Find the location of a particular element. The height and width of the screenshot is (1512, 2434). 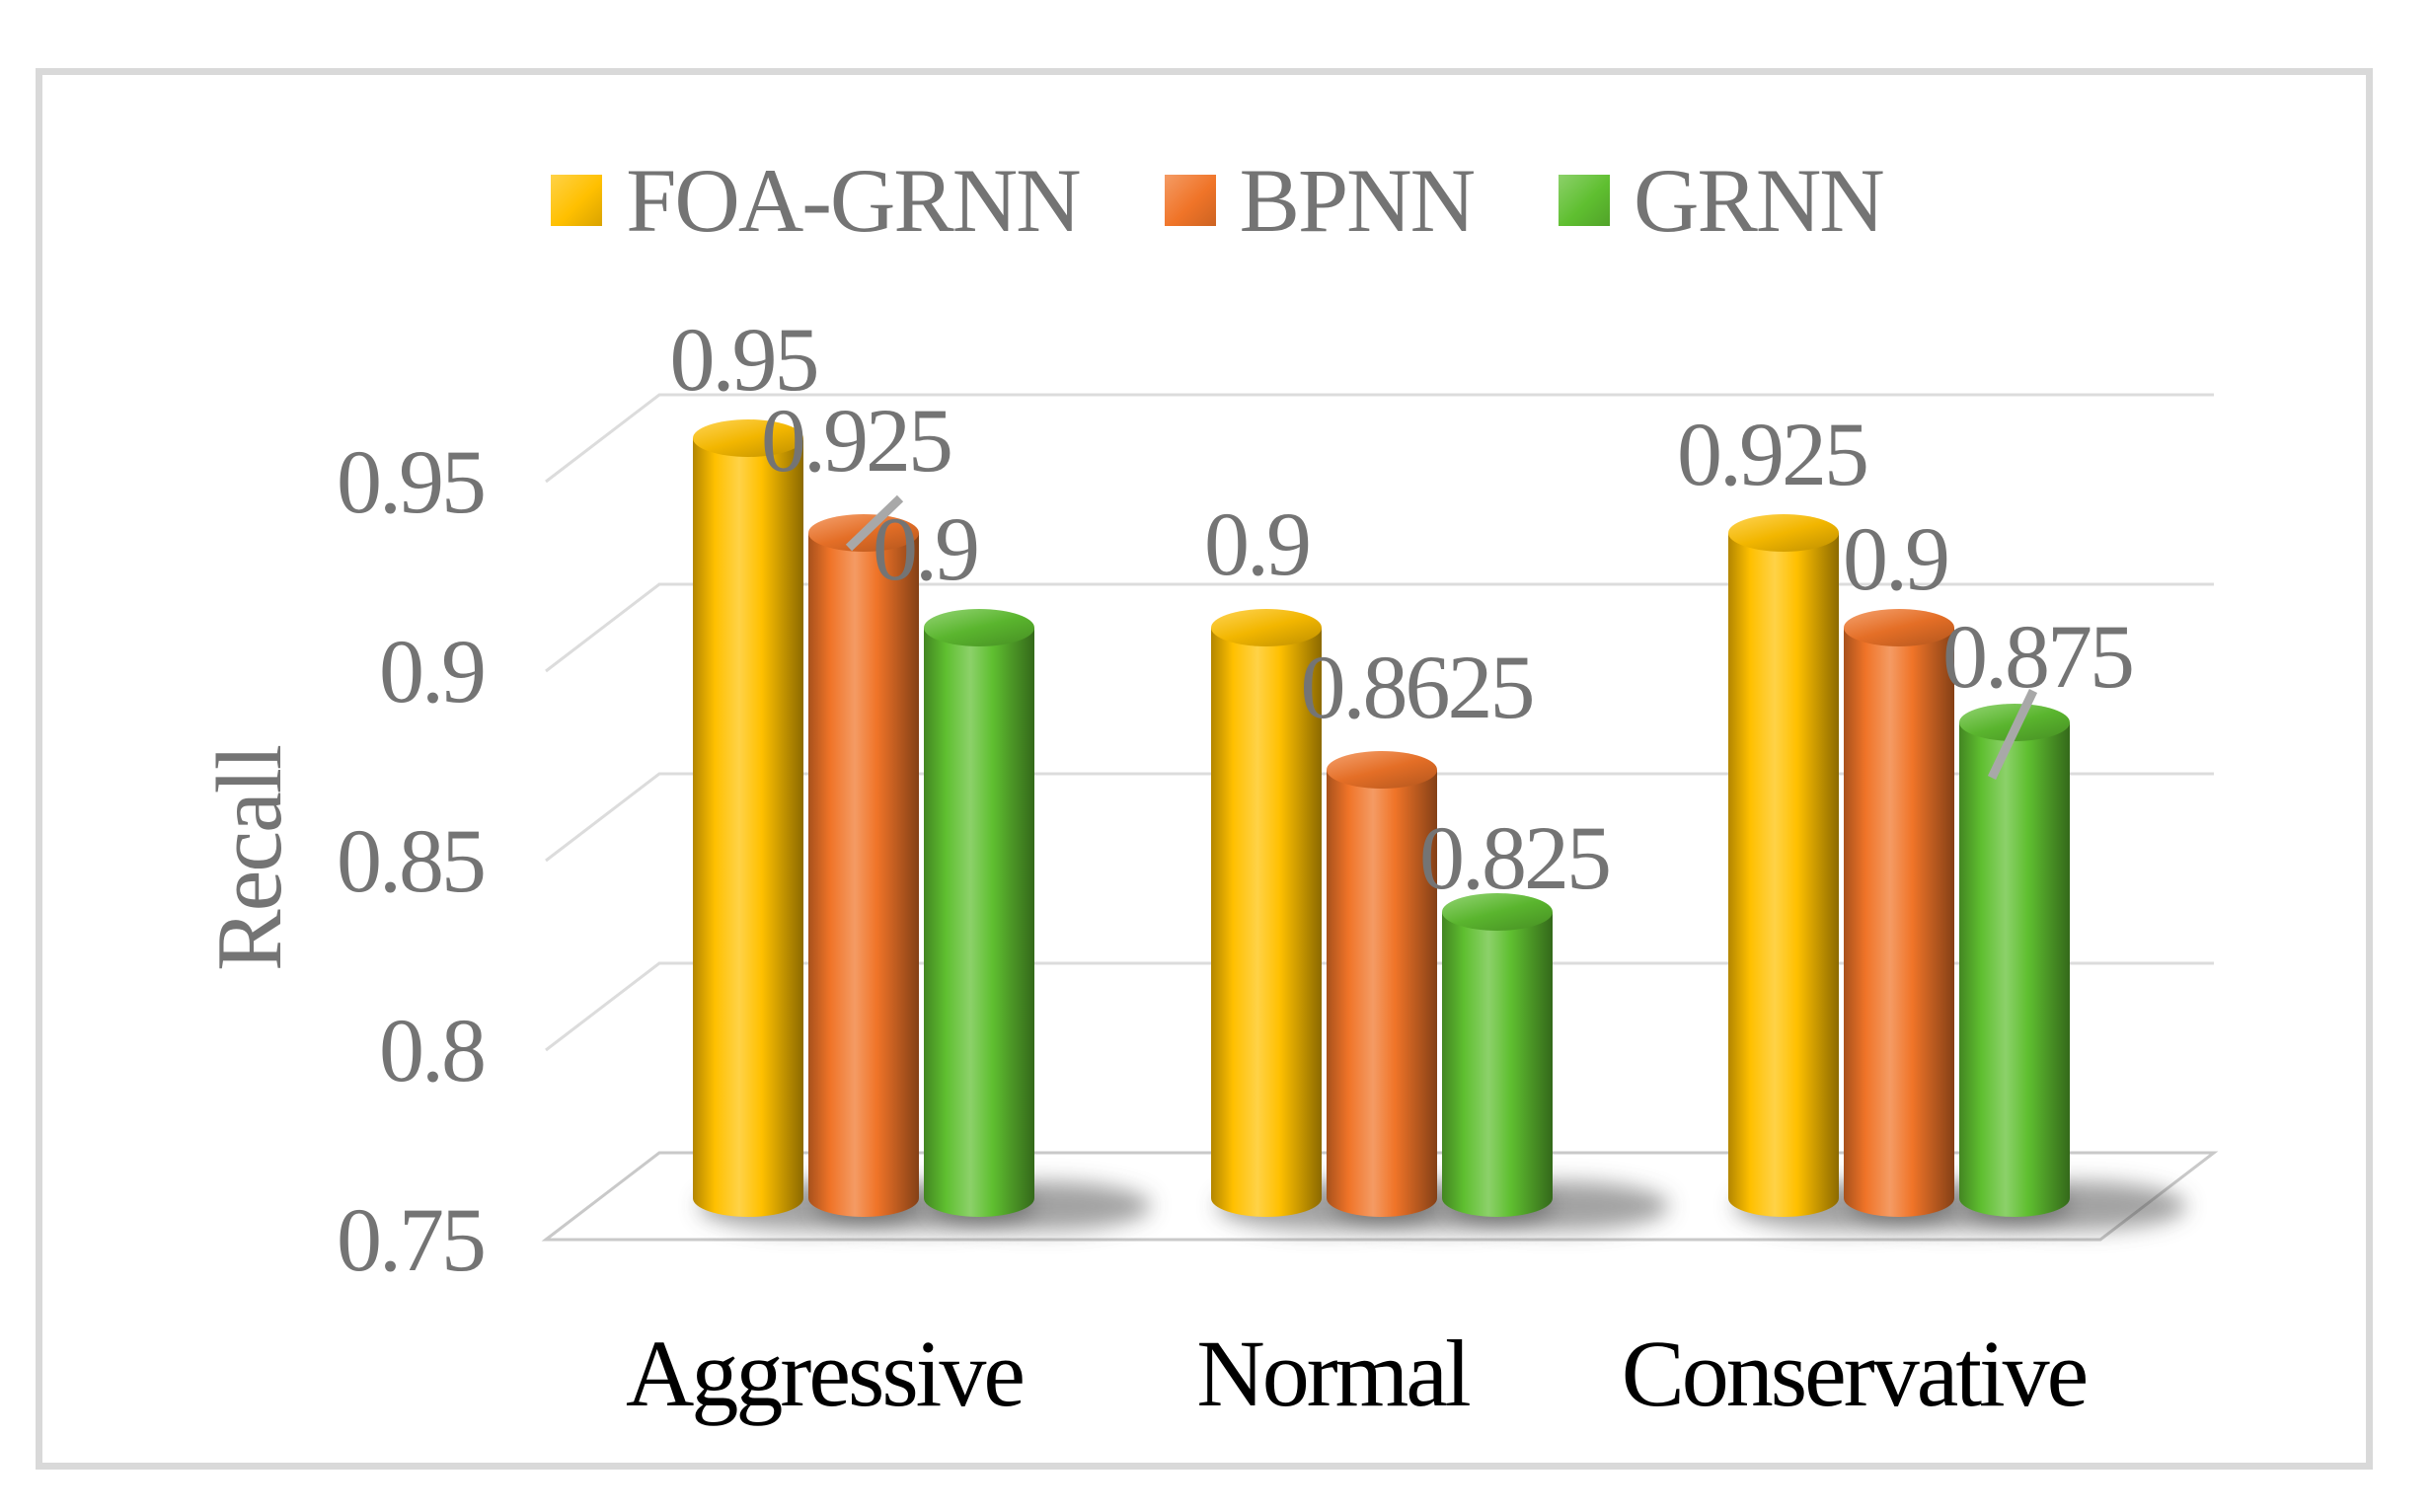

legend-label-foa-grnn: FOA-GRNN is located at coordinates (854, 200).